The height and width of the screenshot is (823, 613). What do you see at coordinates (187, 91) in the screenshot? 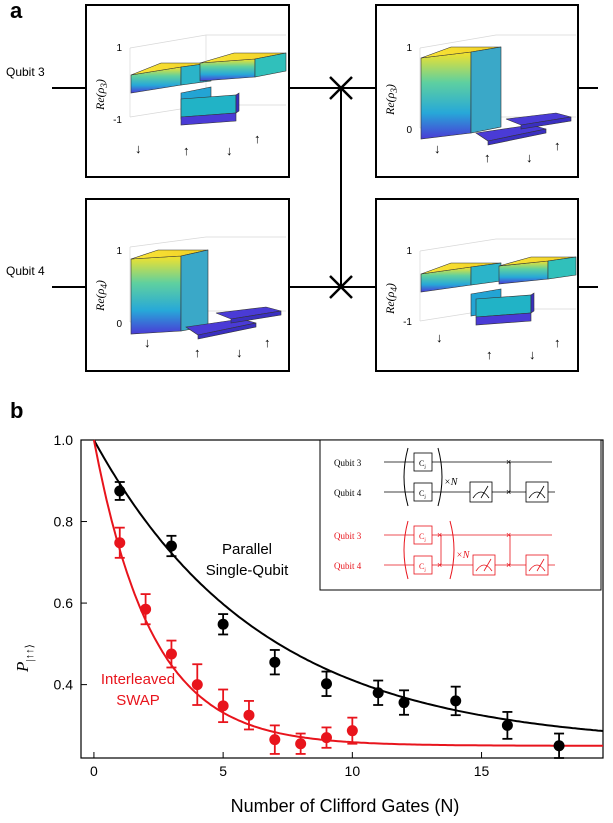
I see `rho3-before-plot: 1 -1 Re(ρ3) ↓ ↑ ↓ ↑` at bounding box center [187, 91].